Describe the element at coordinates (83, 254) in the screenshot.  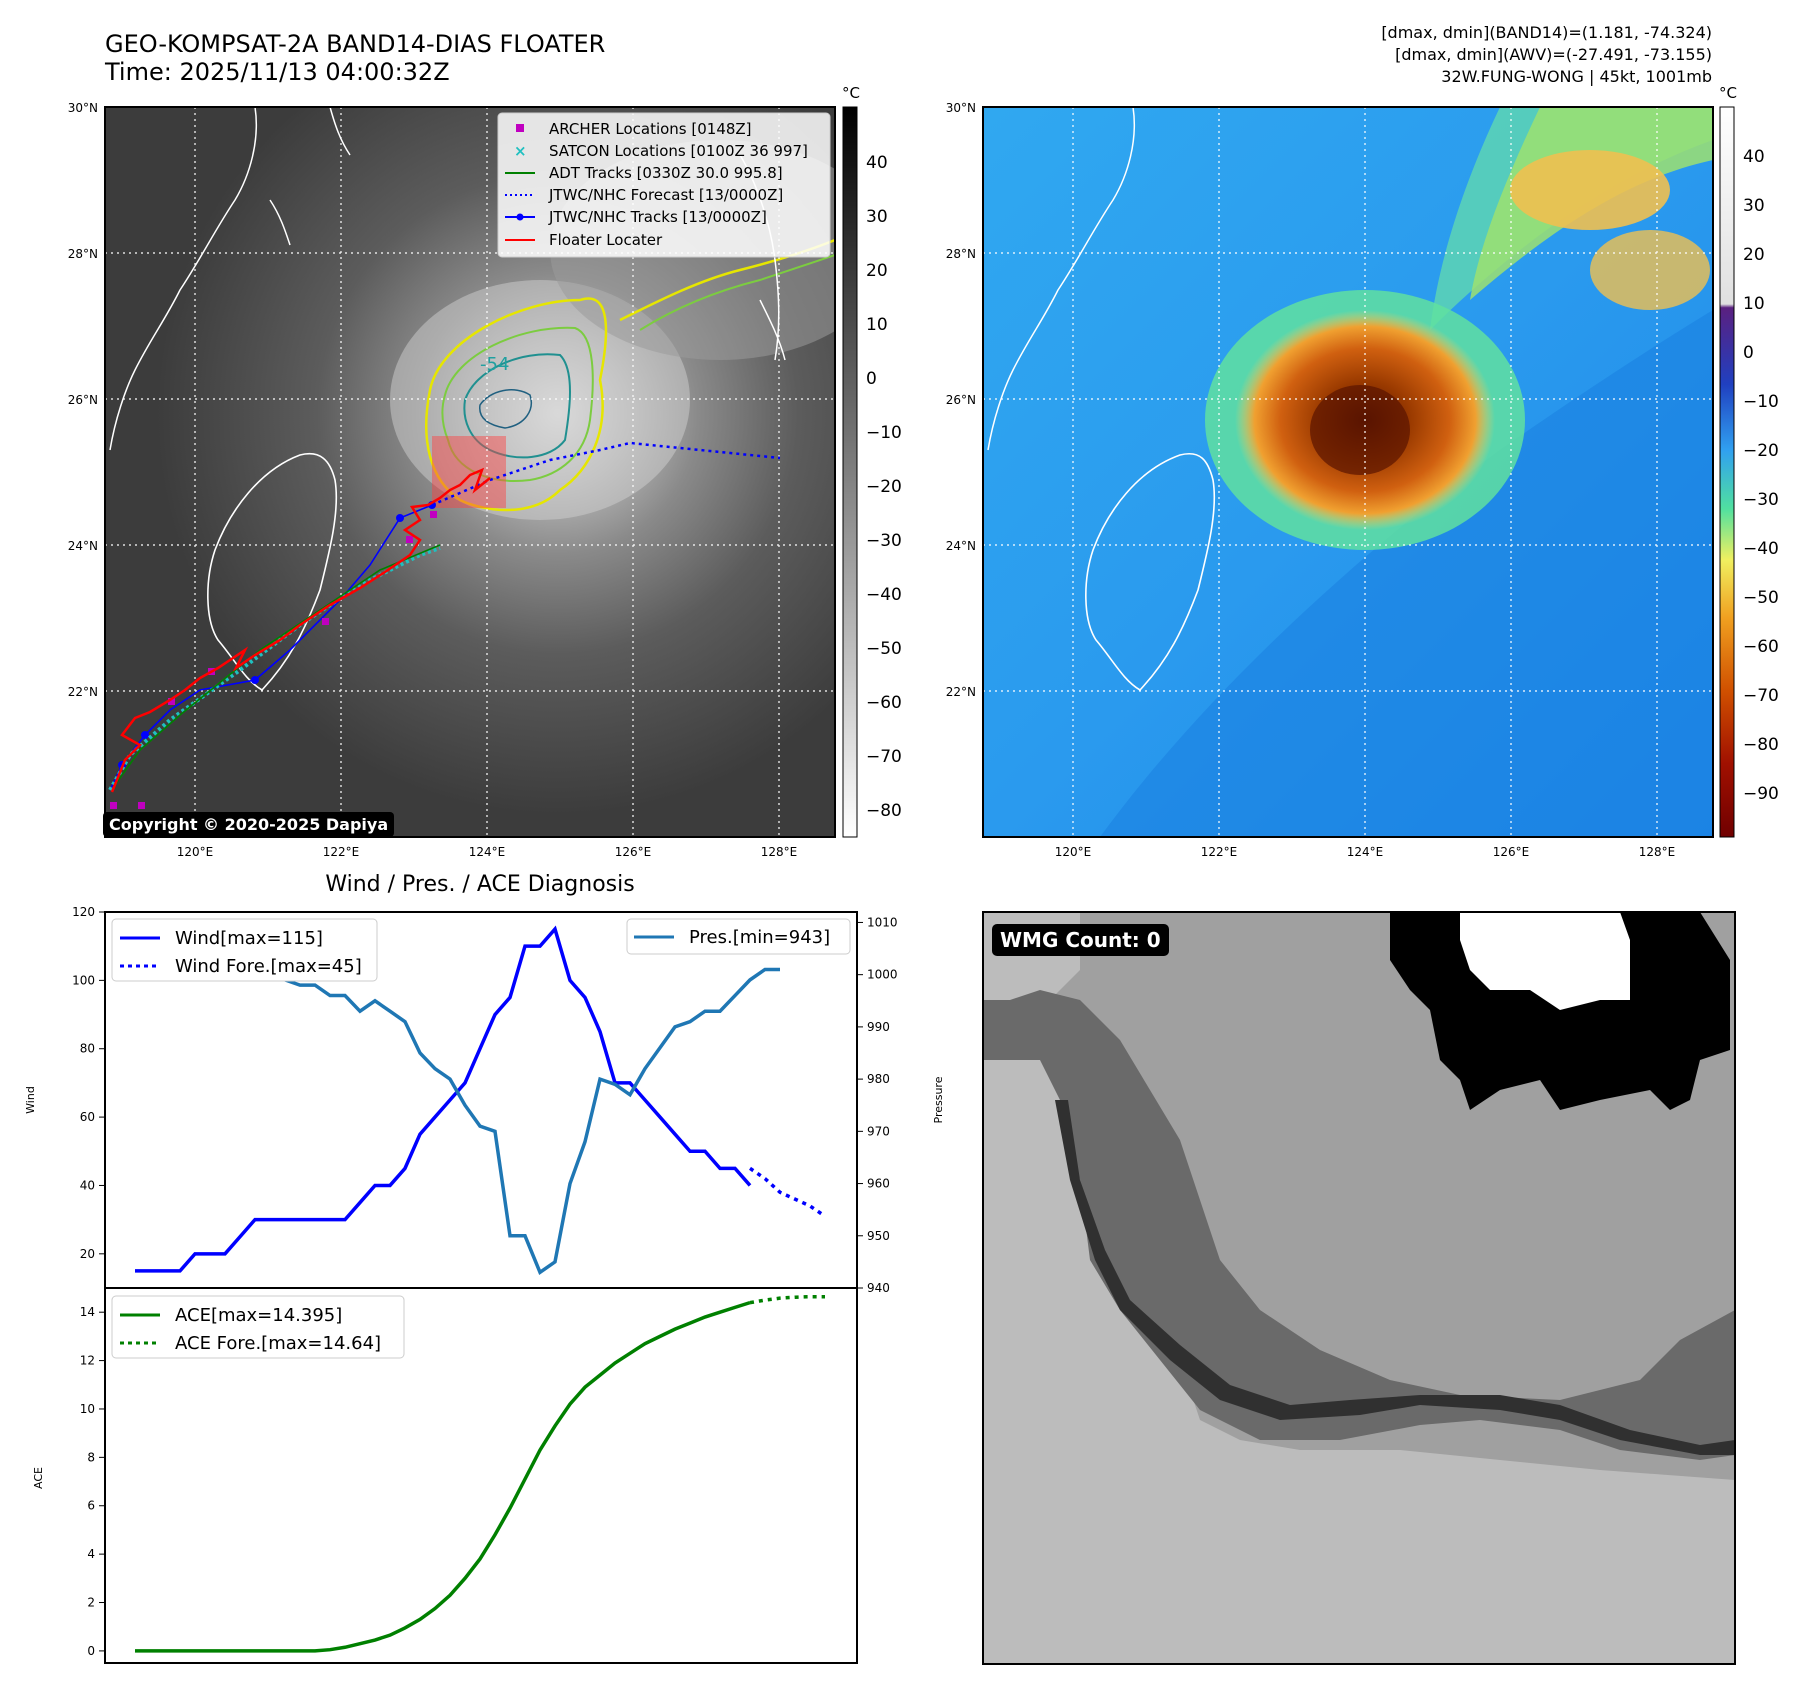
I see `ir-lat-28: 28°N` at that location.